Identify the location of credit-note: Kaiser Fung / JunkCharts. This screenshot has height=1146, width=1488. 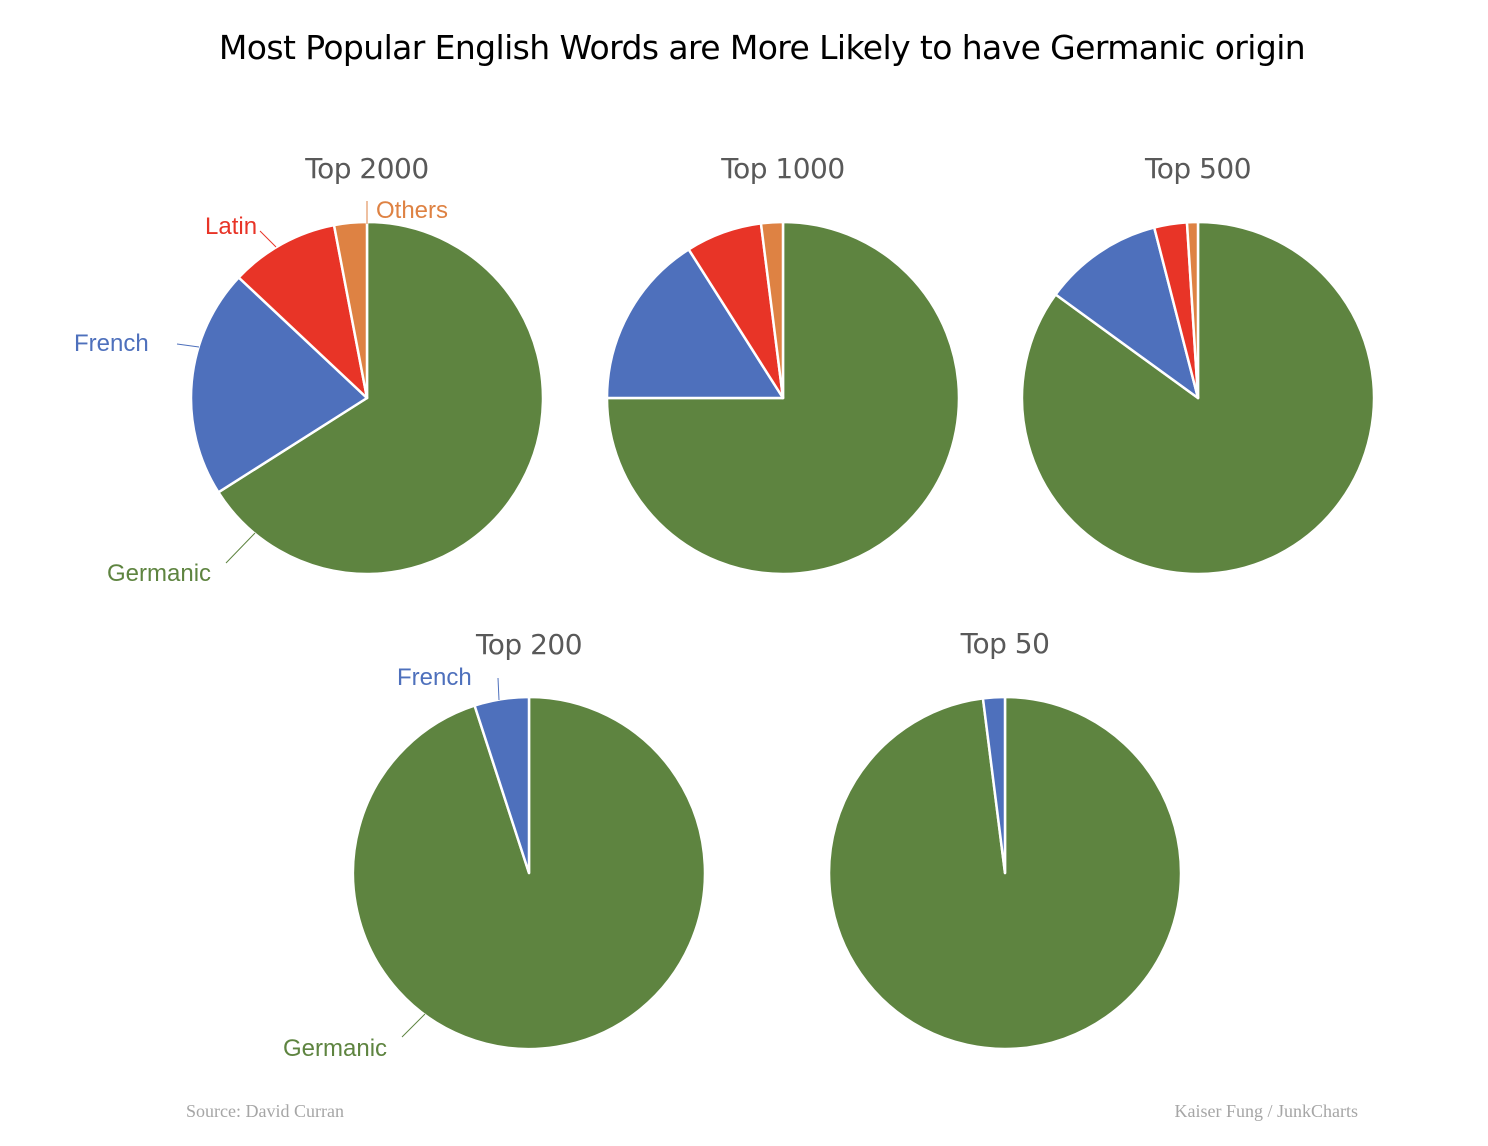
(1266, 1111).